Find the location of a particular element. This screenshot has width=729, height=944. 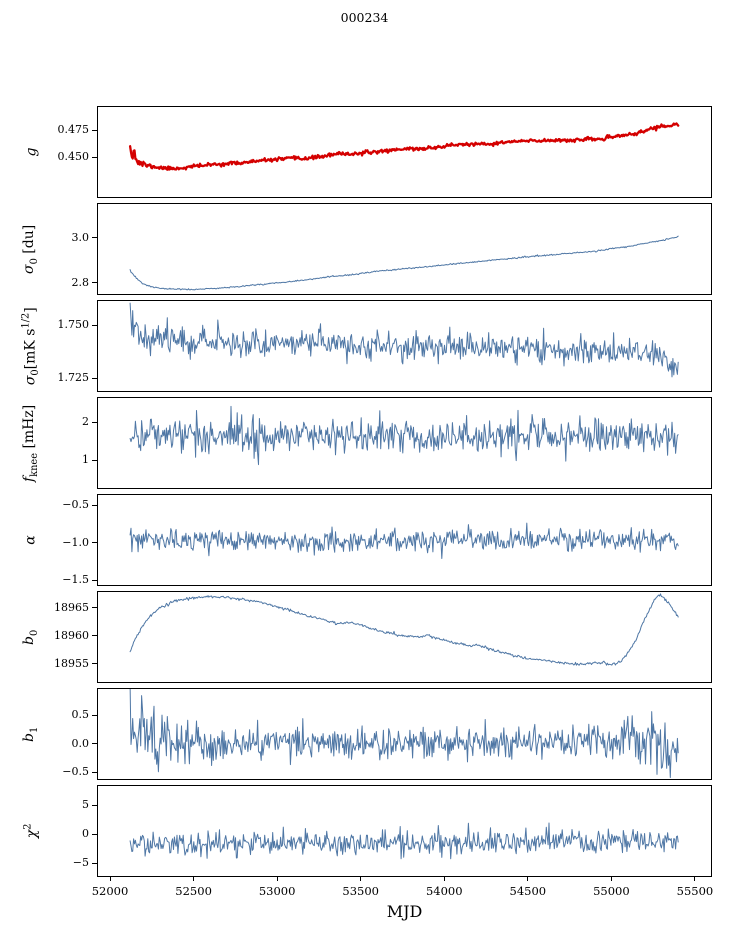

plot-box-b0 is located at coordinates (404, 637).